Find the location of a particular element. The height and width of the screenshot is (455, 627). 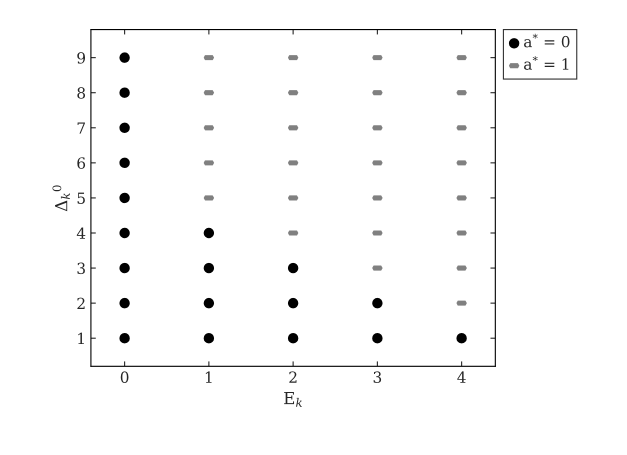

legend-label: a$^{*}$ = 1 is located at coordinates (546, 63).